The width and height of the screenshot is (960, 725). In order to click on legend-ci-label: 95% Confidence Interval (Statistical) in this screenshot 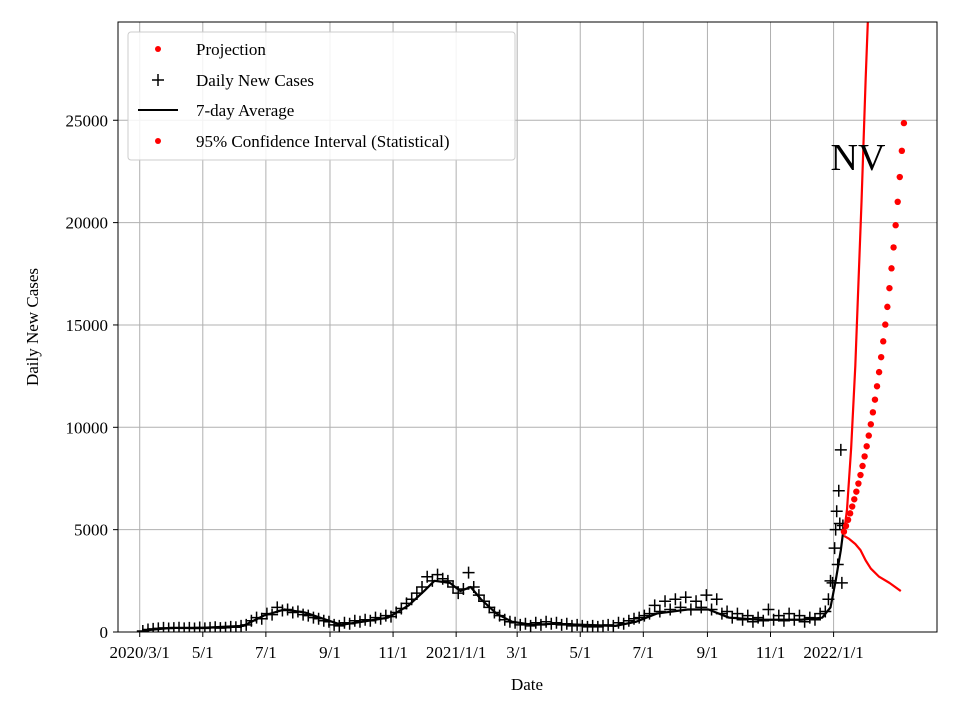, I will do `click(323, 141)`.